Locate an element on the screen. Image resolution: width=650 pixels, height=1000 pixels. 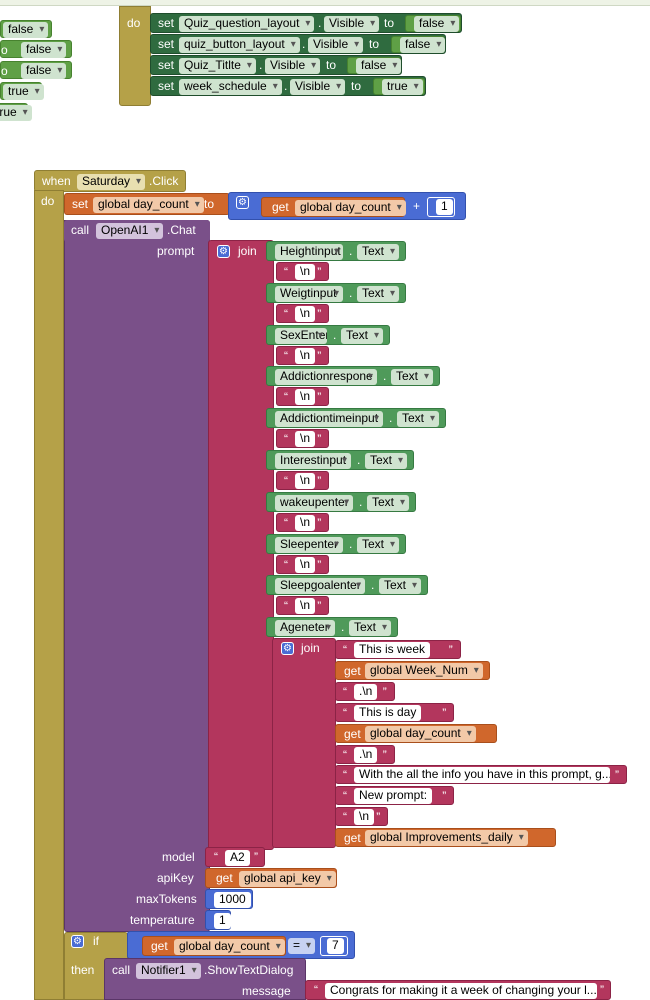
compare-number-block: 7 is located at coordinates (334, 946).